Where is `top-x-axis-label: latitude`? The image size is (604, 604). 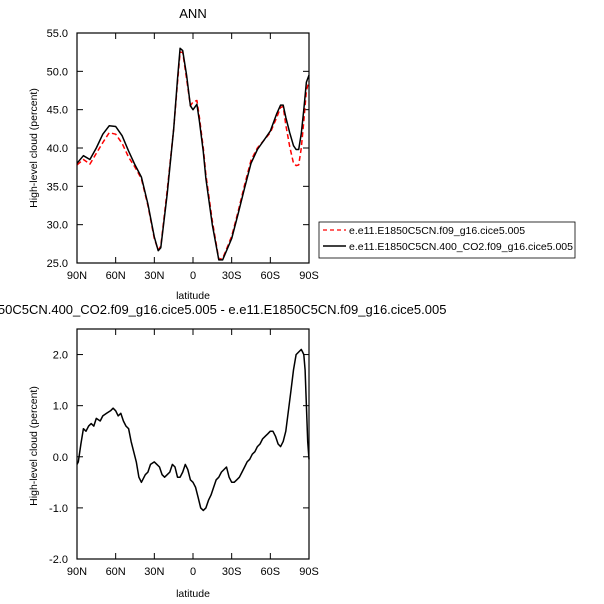 top-x-axis-label: latitude is located at coordinates (193, 296).